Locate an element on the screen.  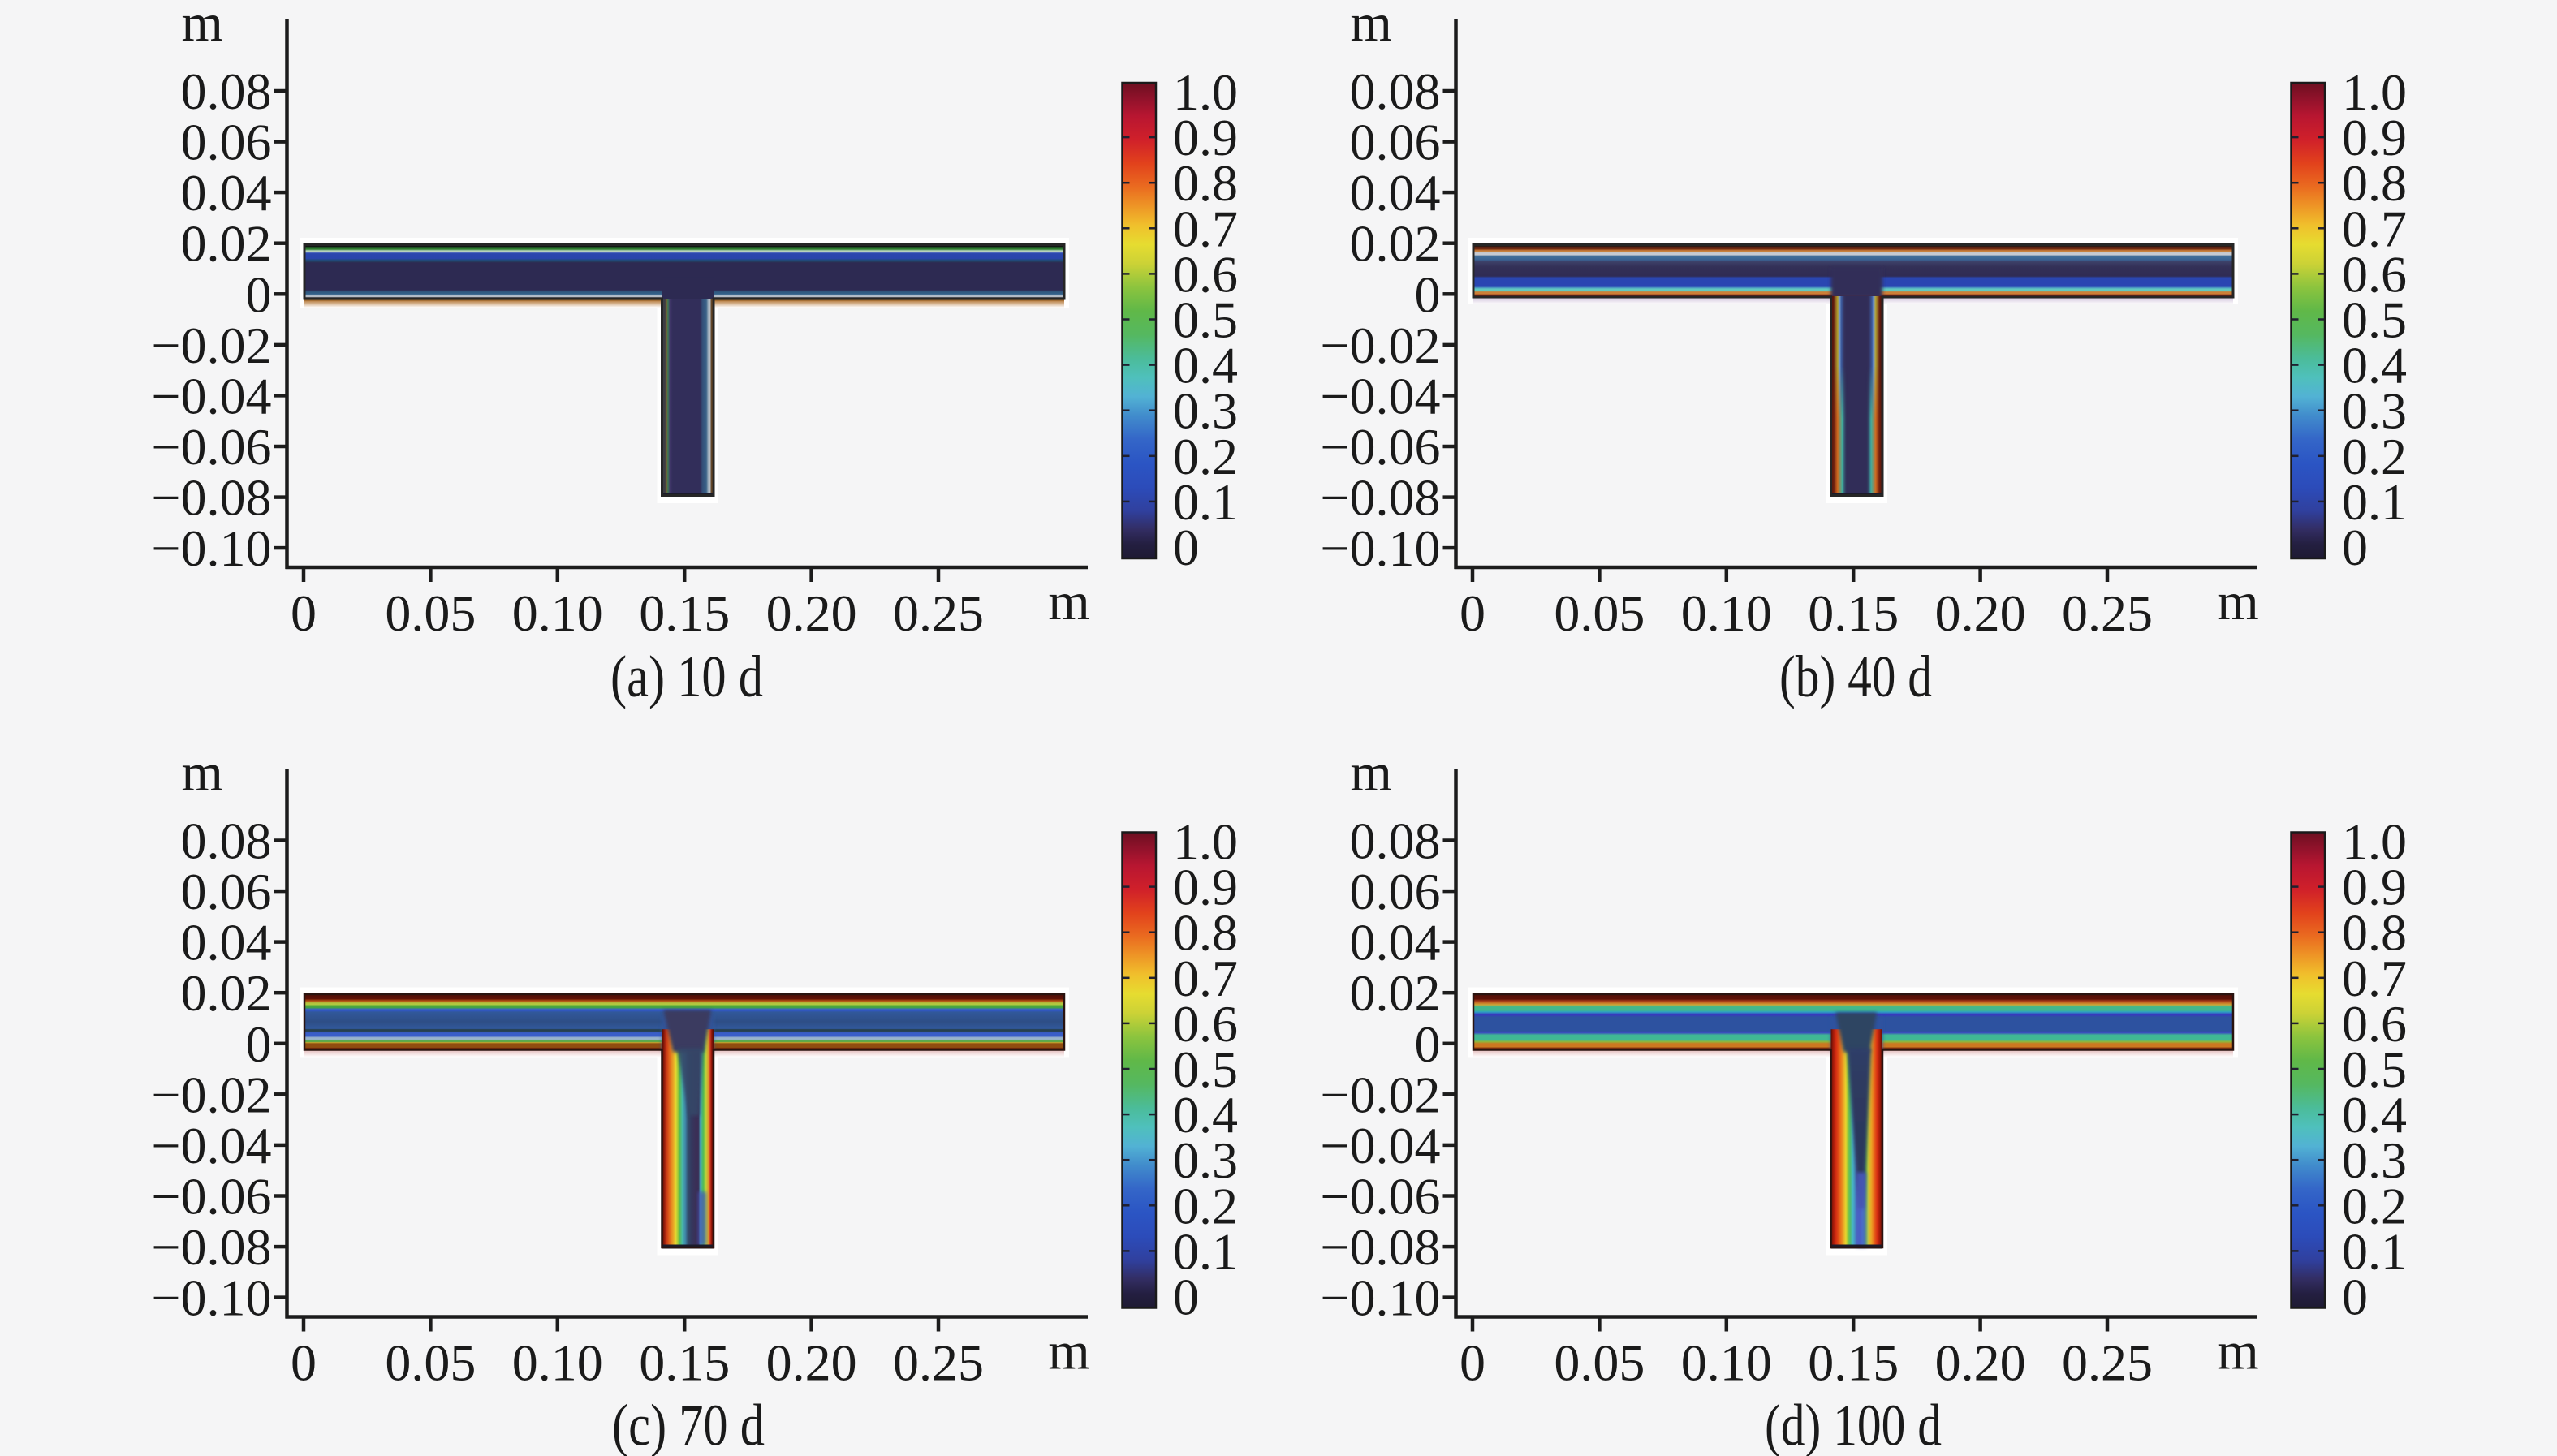
svg-text: 0.06 is located at coordinates (1396, 142).